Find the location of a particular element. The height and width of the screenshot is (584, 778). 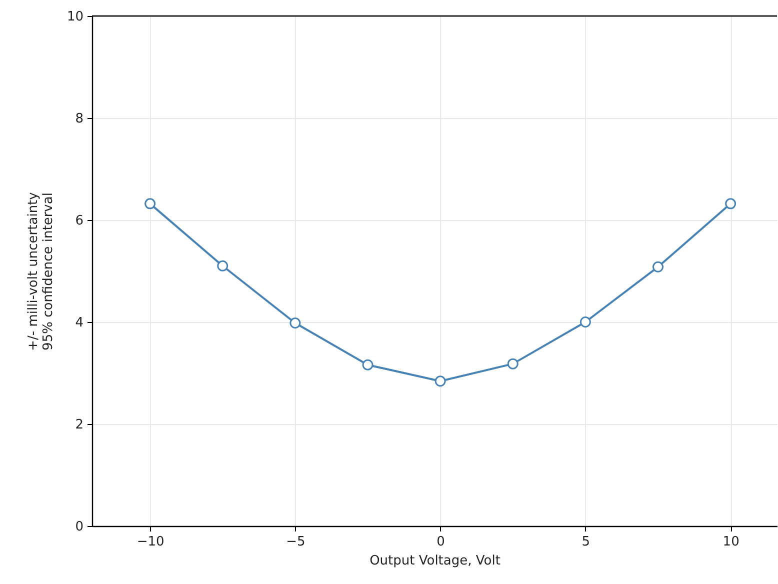

x-tick-label: 10 is located at coordinates (731, 542).